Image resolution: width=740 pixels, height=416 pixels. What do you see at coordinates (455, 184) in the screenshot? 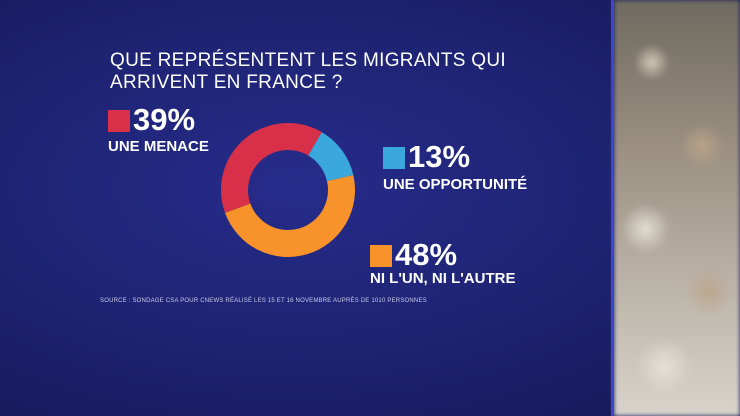
I see `category-label: UNE OPPORTUNITÉ` at bounding box center [455, 184].